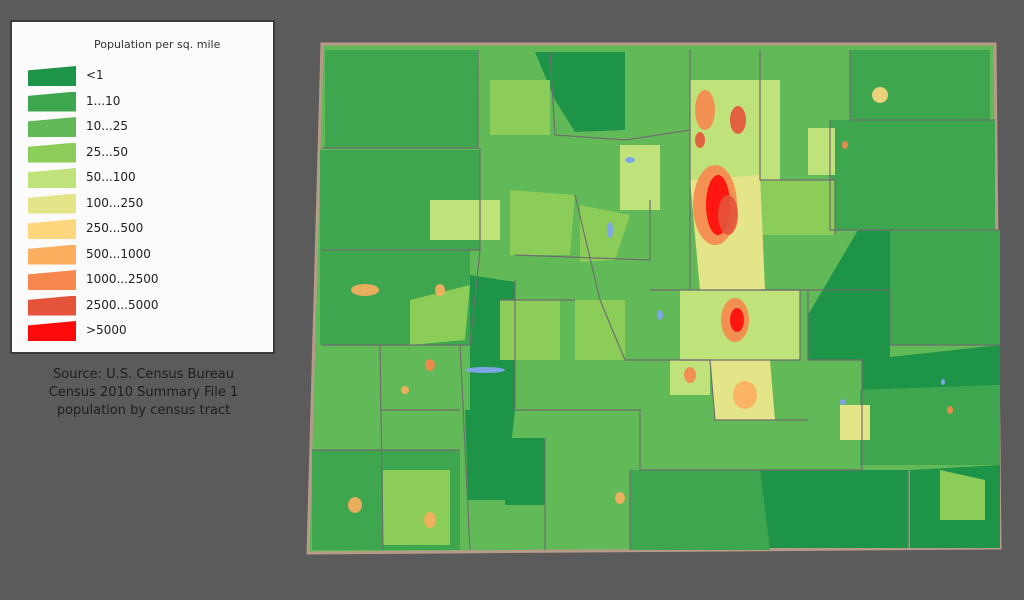 This screenshot has width=1024, height=600. I want to click on legend-label: 500...1000, so click(118, 253).